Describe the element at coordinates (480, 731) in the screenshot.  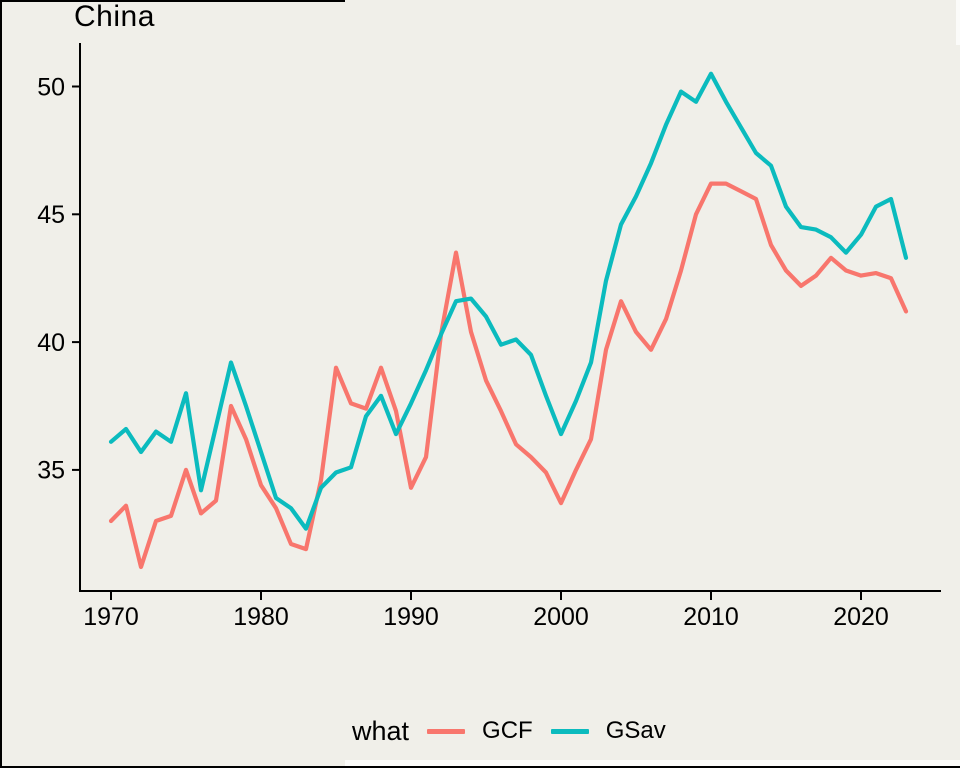
I see `legend-item-gcf: GCF` at that location.